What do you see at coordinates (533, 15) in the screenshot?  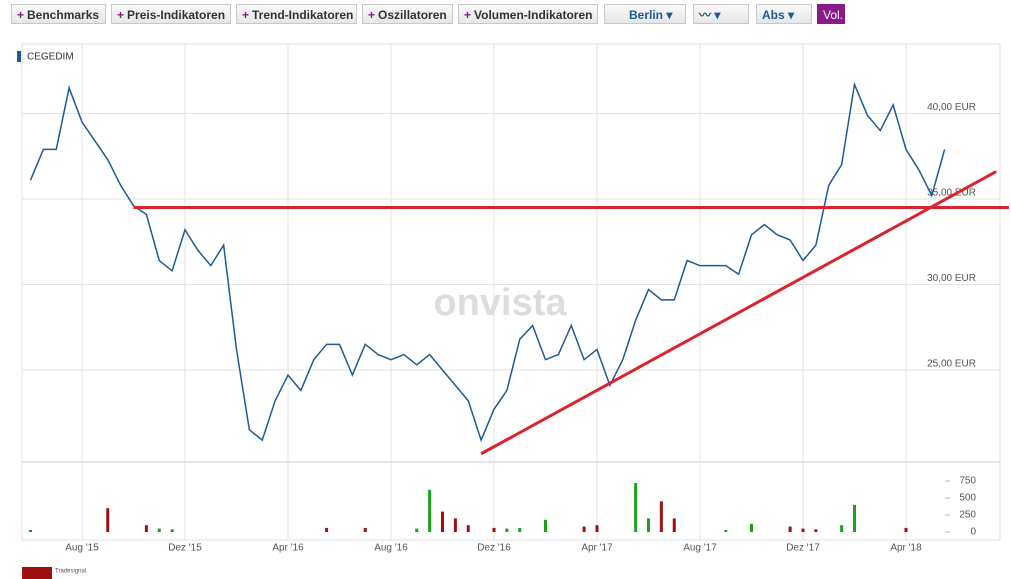 I see `button-label: Volumen-Indikatoren` at bounding box center [533, 15].